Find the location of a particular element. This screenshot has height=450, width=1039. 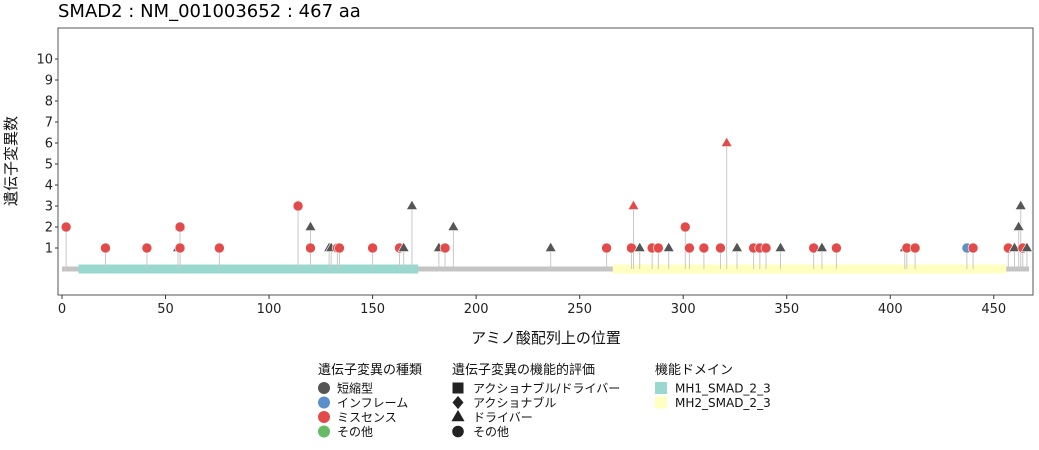

y-tick-label: 8 is located at coordinates (49, 102).